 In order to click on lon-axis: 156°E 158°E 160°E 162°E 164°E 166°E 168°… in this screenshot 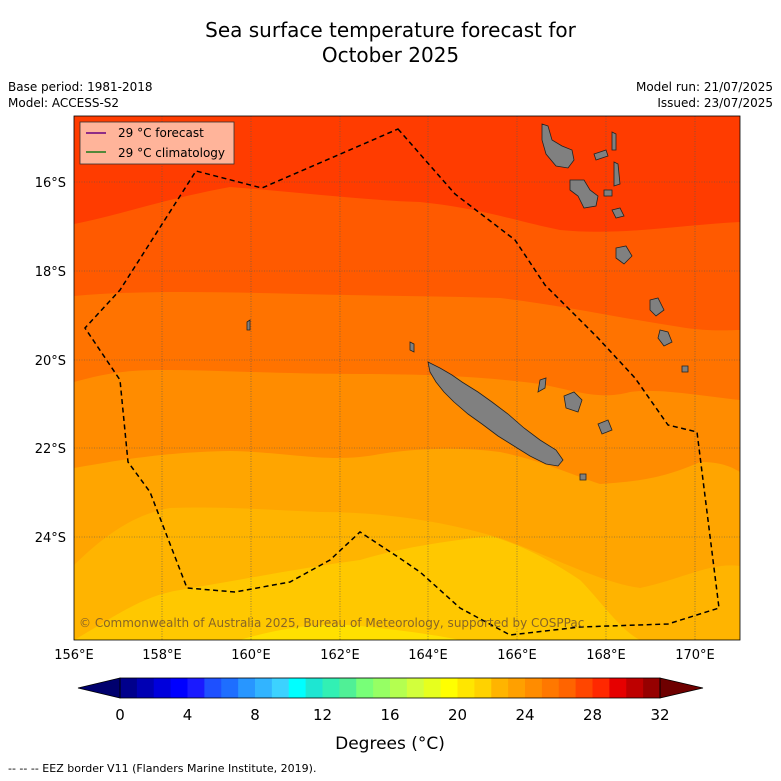, I will do `click(384, 655)`.